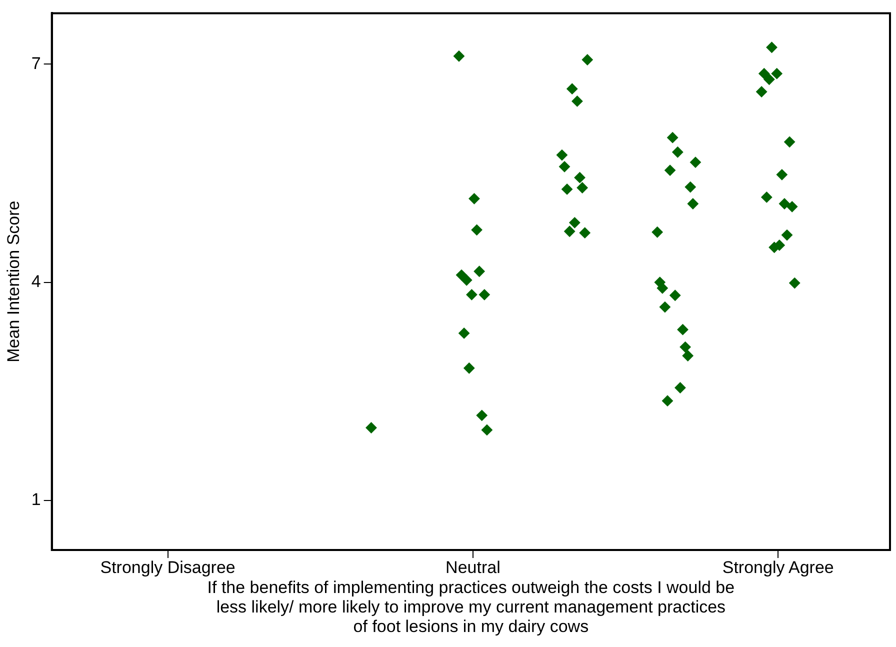  What do you see at coordinates (36, 281) in the screenshot?
I see `y-tick-label: 4` at bounding box center [36, 281].